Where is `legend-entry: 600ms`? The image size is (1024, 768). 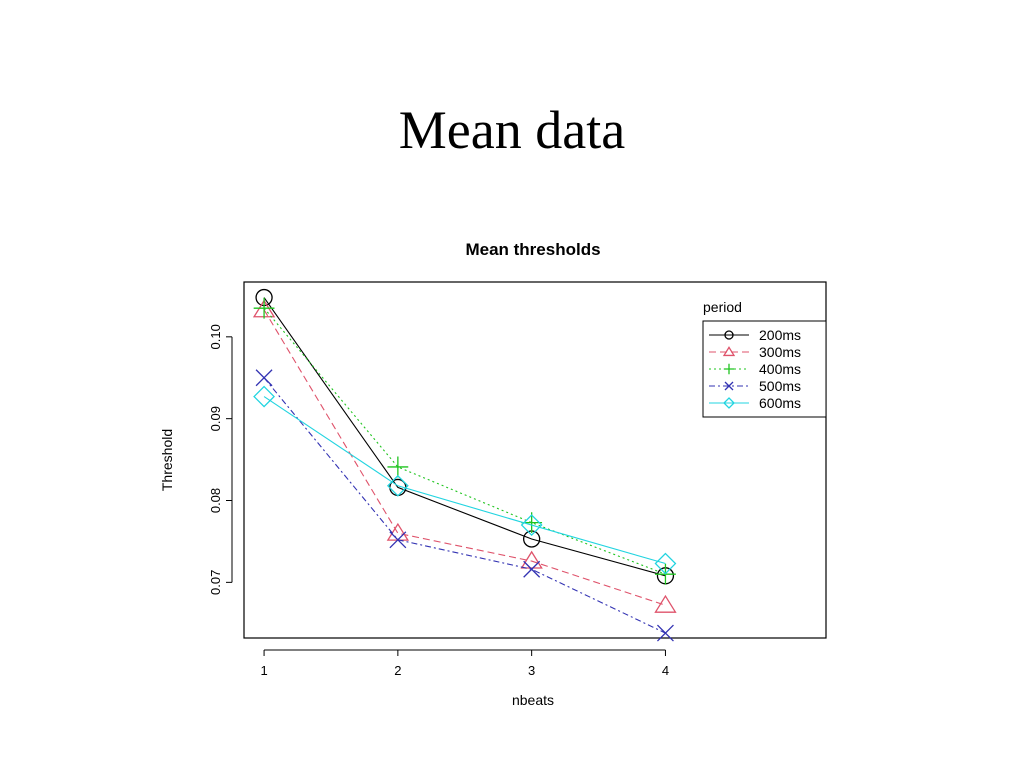 legend-entry: 600ms is located at coordinates (755, 403).